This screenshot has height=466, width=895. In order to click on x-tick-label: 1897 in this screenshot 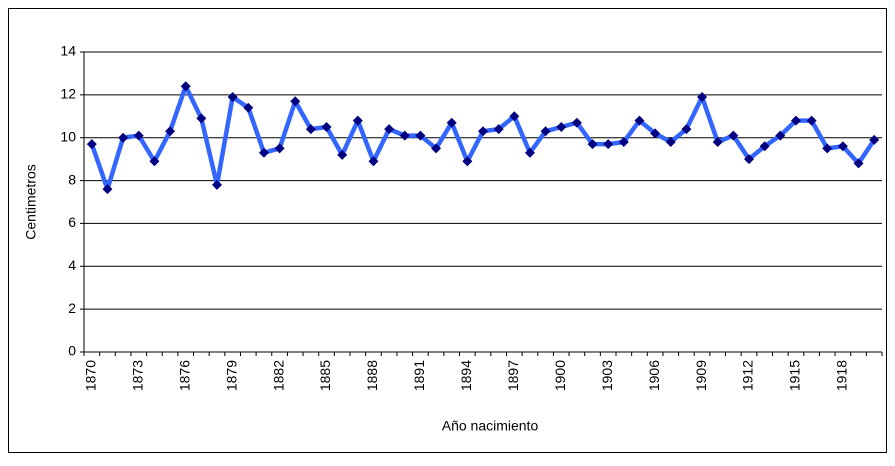, I will do `click(513, 375)`.